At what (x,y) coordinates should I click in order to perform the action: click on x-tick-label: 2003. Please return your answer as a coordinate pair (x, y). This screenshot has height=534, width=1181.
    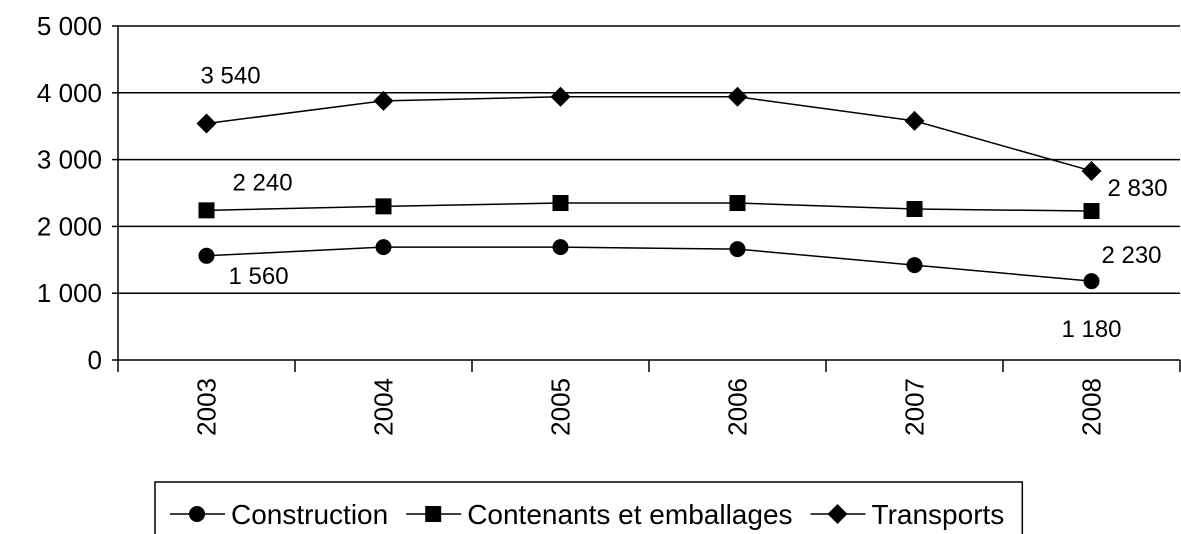
    Looking at the image, I should click on (207, 407).